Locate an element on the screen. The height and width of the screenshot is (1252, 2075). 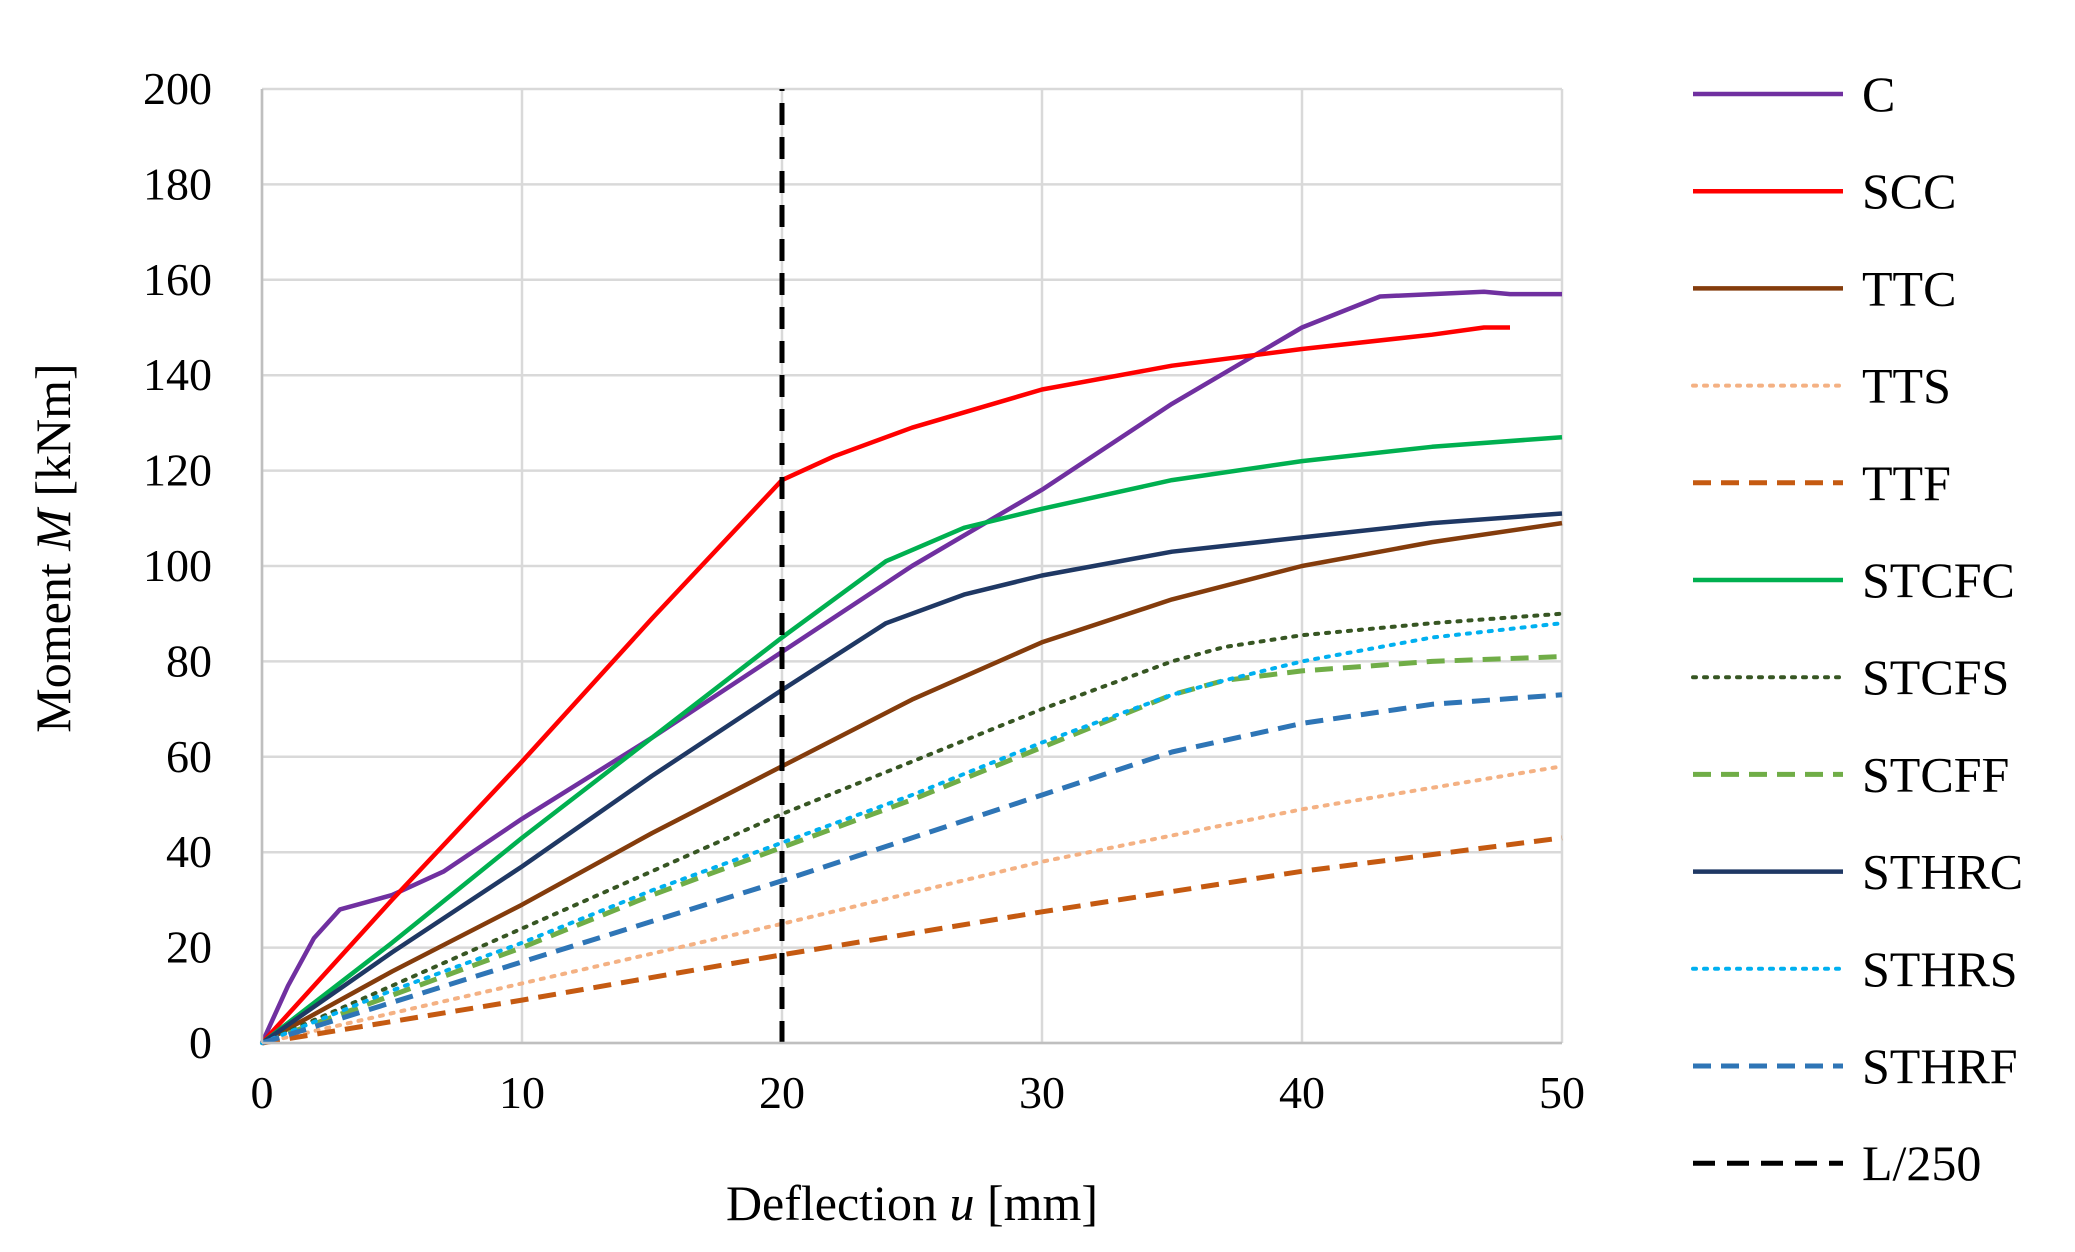
legend-label: STCFC is located at coordinates (1938, 580).